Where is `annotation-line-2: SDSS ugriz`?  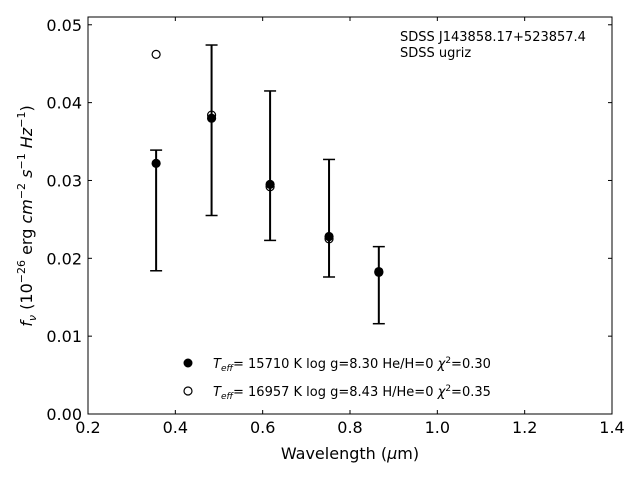 annotation-line-2: SDSS ugriz is located at coordinates (435, 53).